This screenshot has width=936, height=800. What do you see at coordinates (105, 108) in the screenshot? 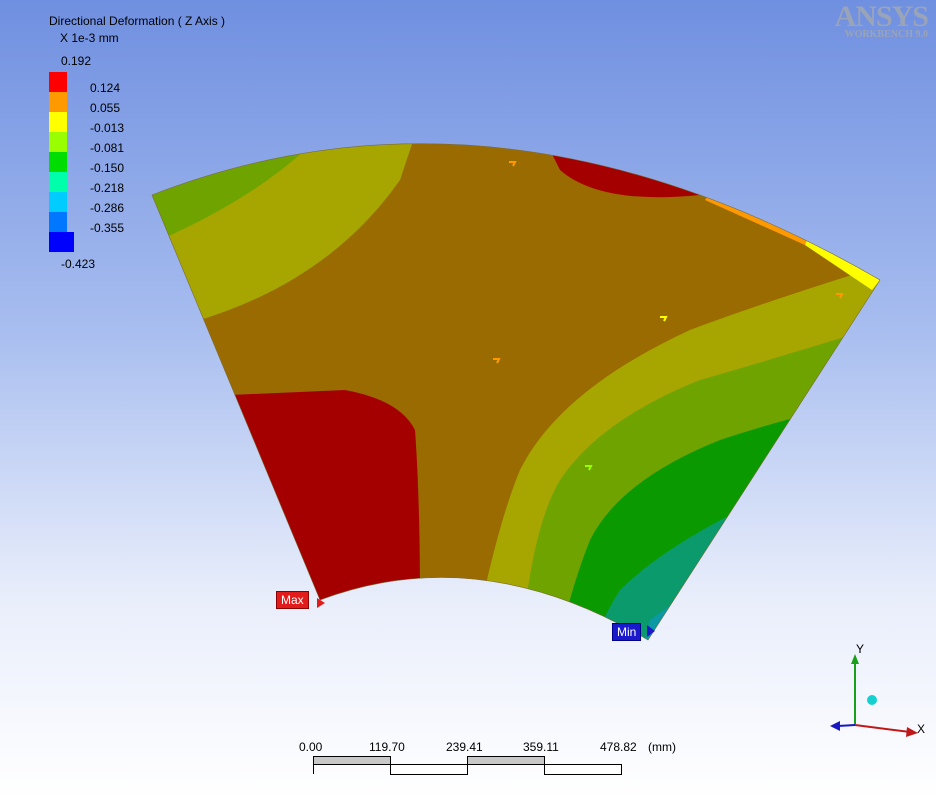
I see `legend-level-2: 0.055` at bounding box center [105, 108].